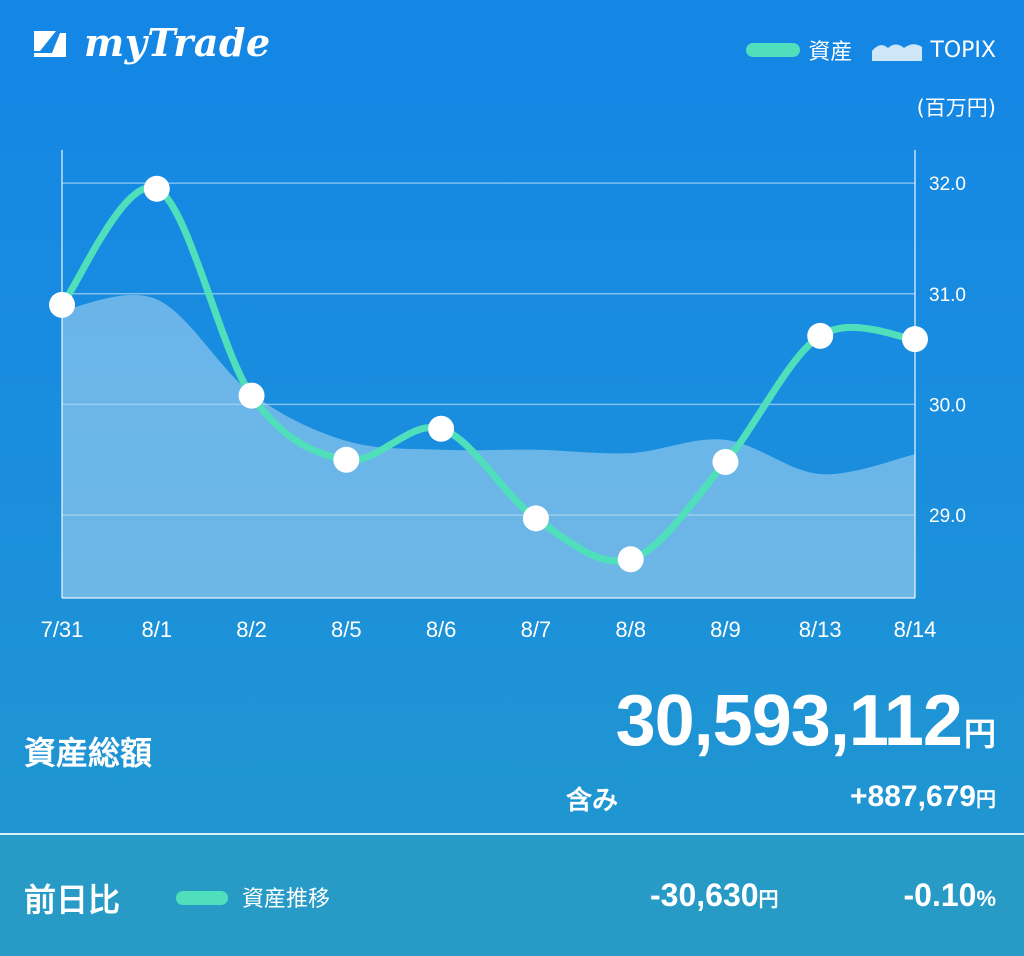  I want to click on chart-legend: 資産 TOPIX, so click(861, 50).